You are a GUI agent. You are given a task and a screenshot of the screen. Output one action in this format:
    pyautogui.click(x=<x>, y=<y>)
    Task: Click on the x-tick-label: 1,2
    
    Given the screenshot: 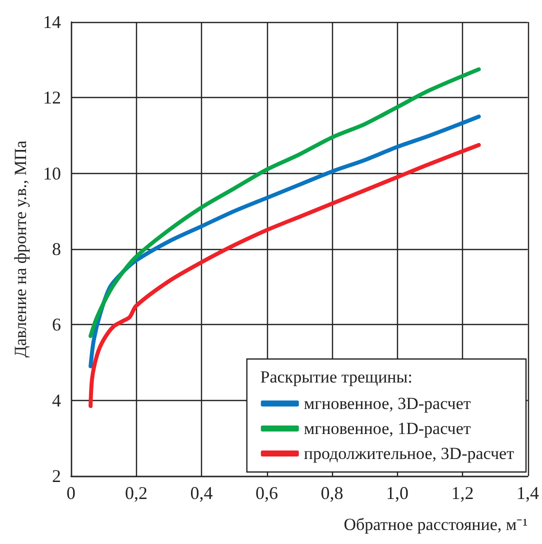 What is the action you would take?
    pyautogui.click(x=462, y=493)
    